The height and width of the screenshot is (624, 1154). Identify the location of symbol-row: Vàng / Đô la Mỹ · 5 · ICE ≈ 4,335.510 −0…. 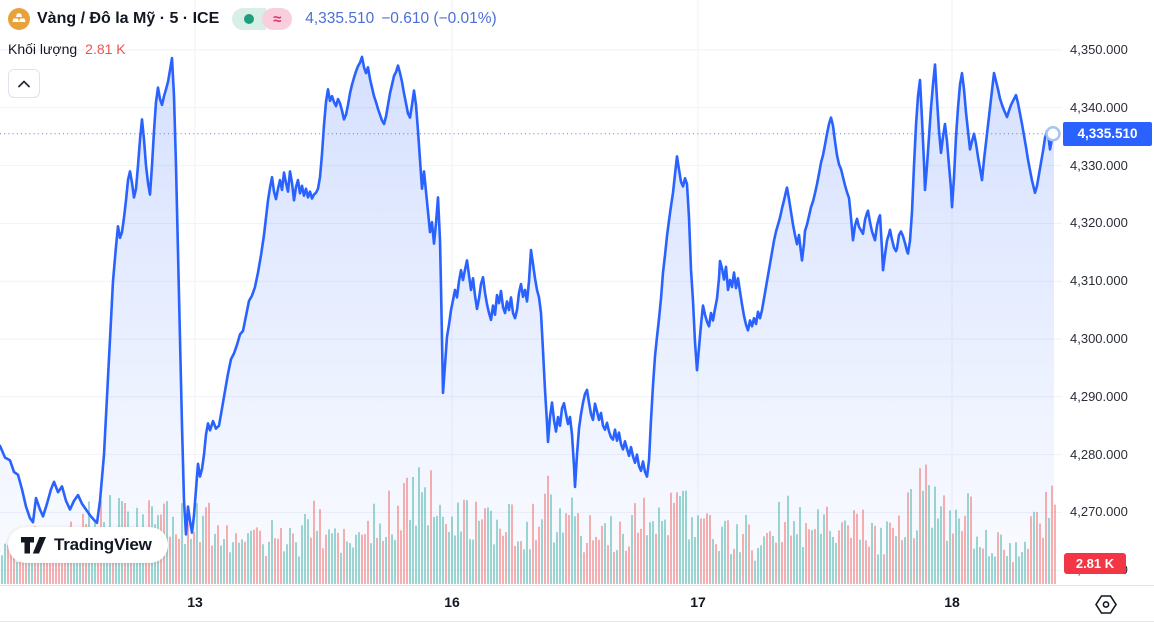
(252, 19).